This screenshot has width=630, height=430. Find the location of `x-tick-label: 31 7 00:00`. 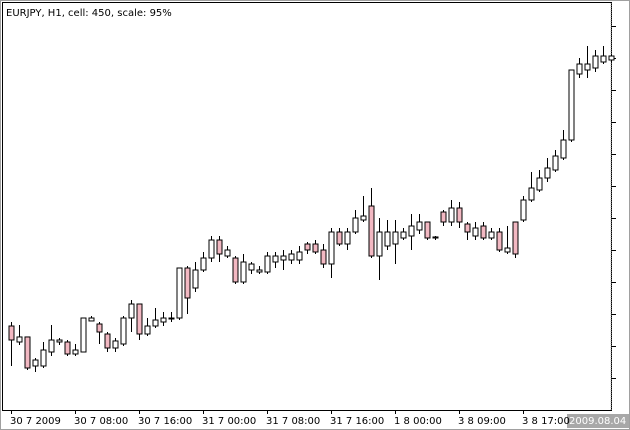

x-tick-label: 31 7 00:00 is located at coordinates (229, 421).